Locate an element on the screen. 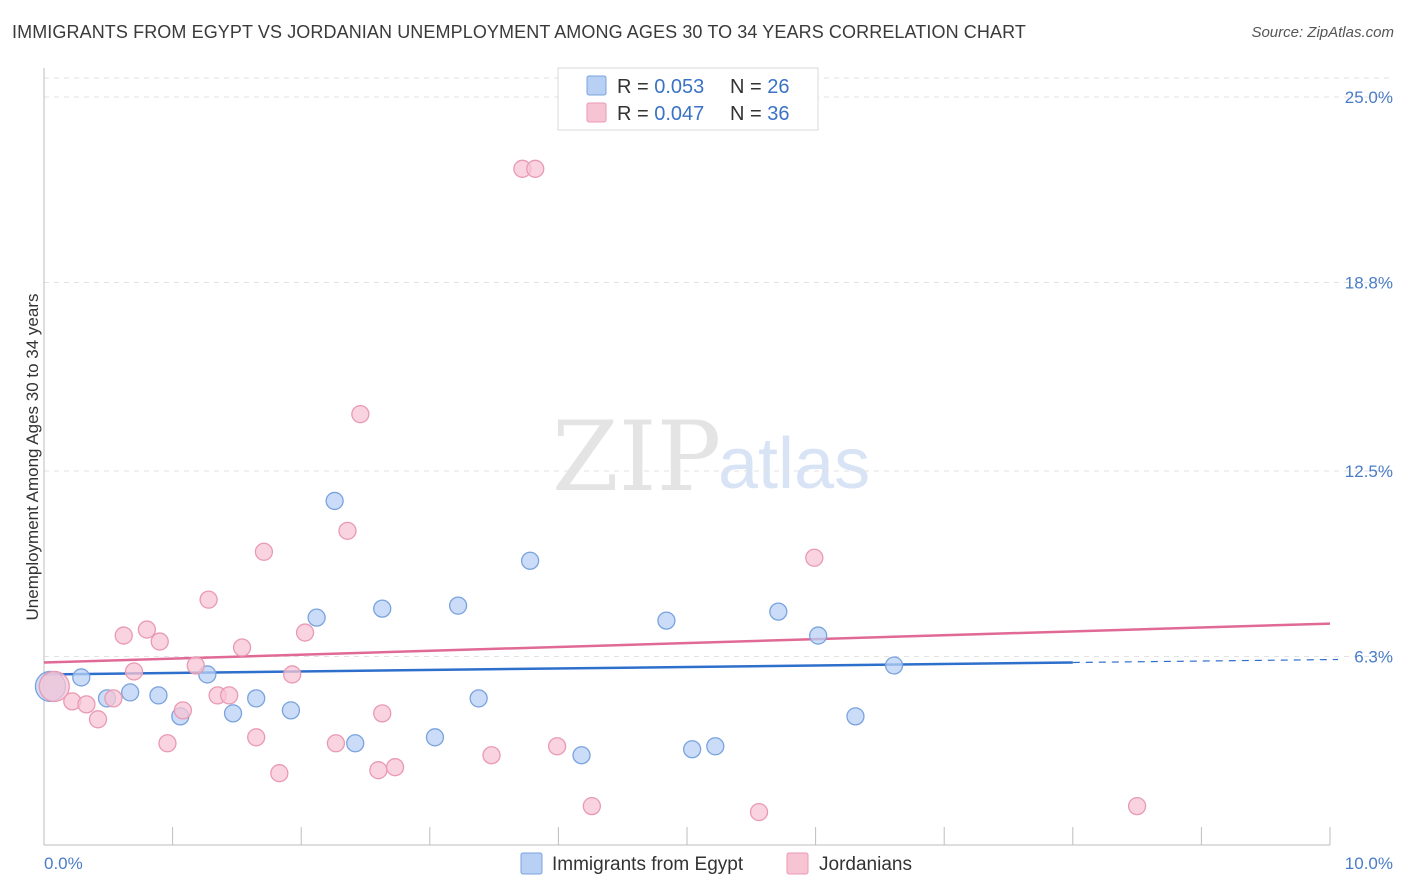  series-legend: Immigrants from Egypt Jordanians is located at coordinates (716, 863).